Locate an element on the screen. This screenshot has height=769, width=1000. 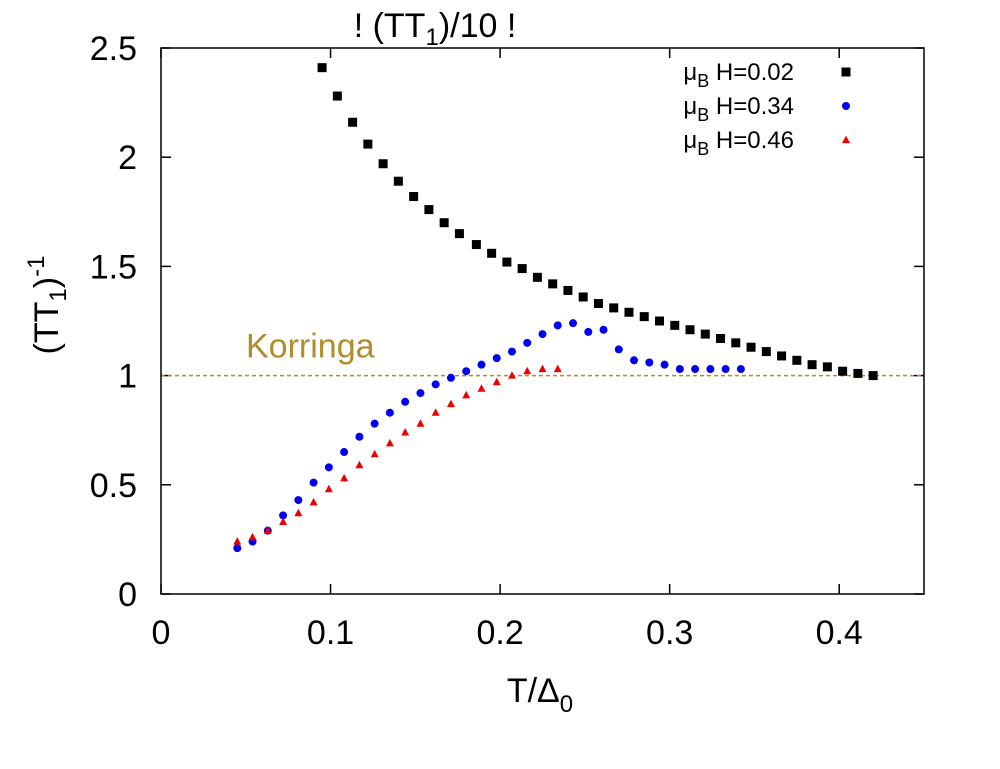
x-tick-label: 0.2 is located at coordinates (499, 633).